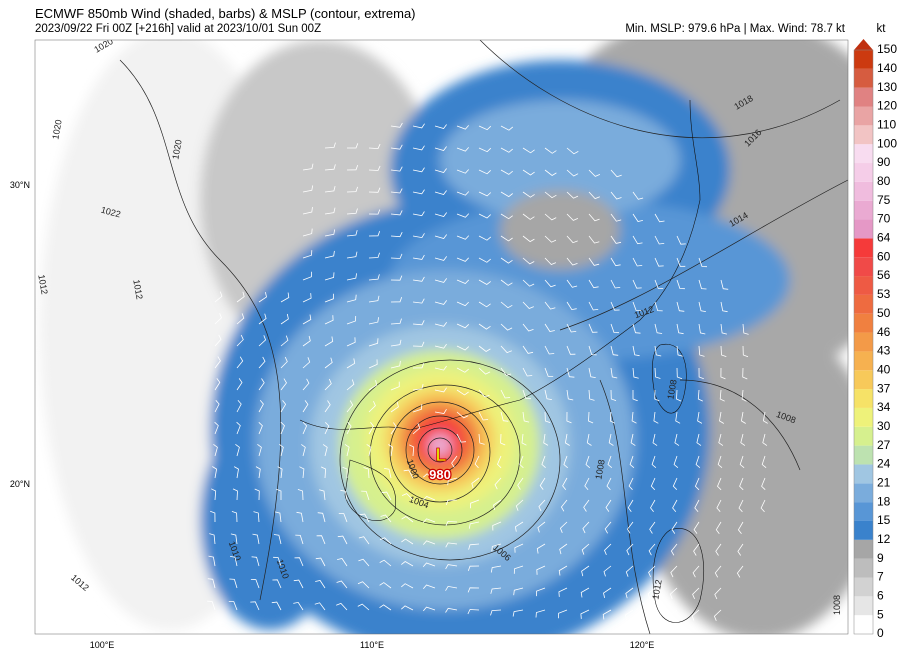 The image size is (906, 664). Describe the element at coordinates (880, 577) in the screenshot. I see `colorbar-label: 7` at that location.